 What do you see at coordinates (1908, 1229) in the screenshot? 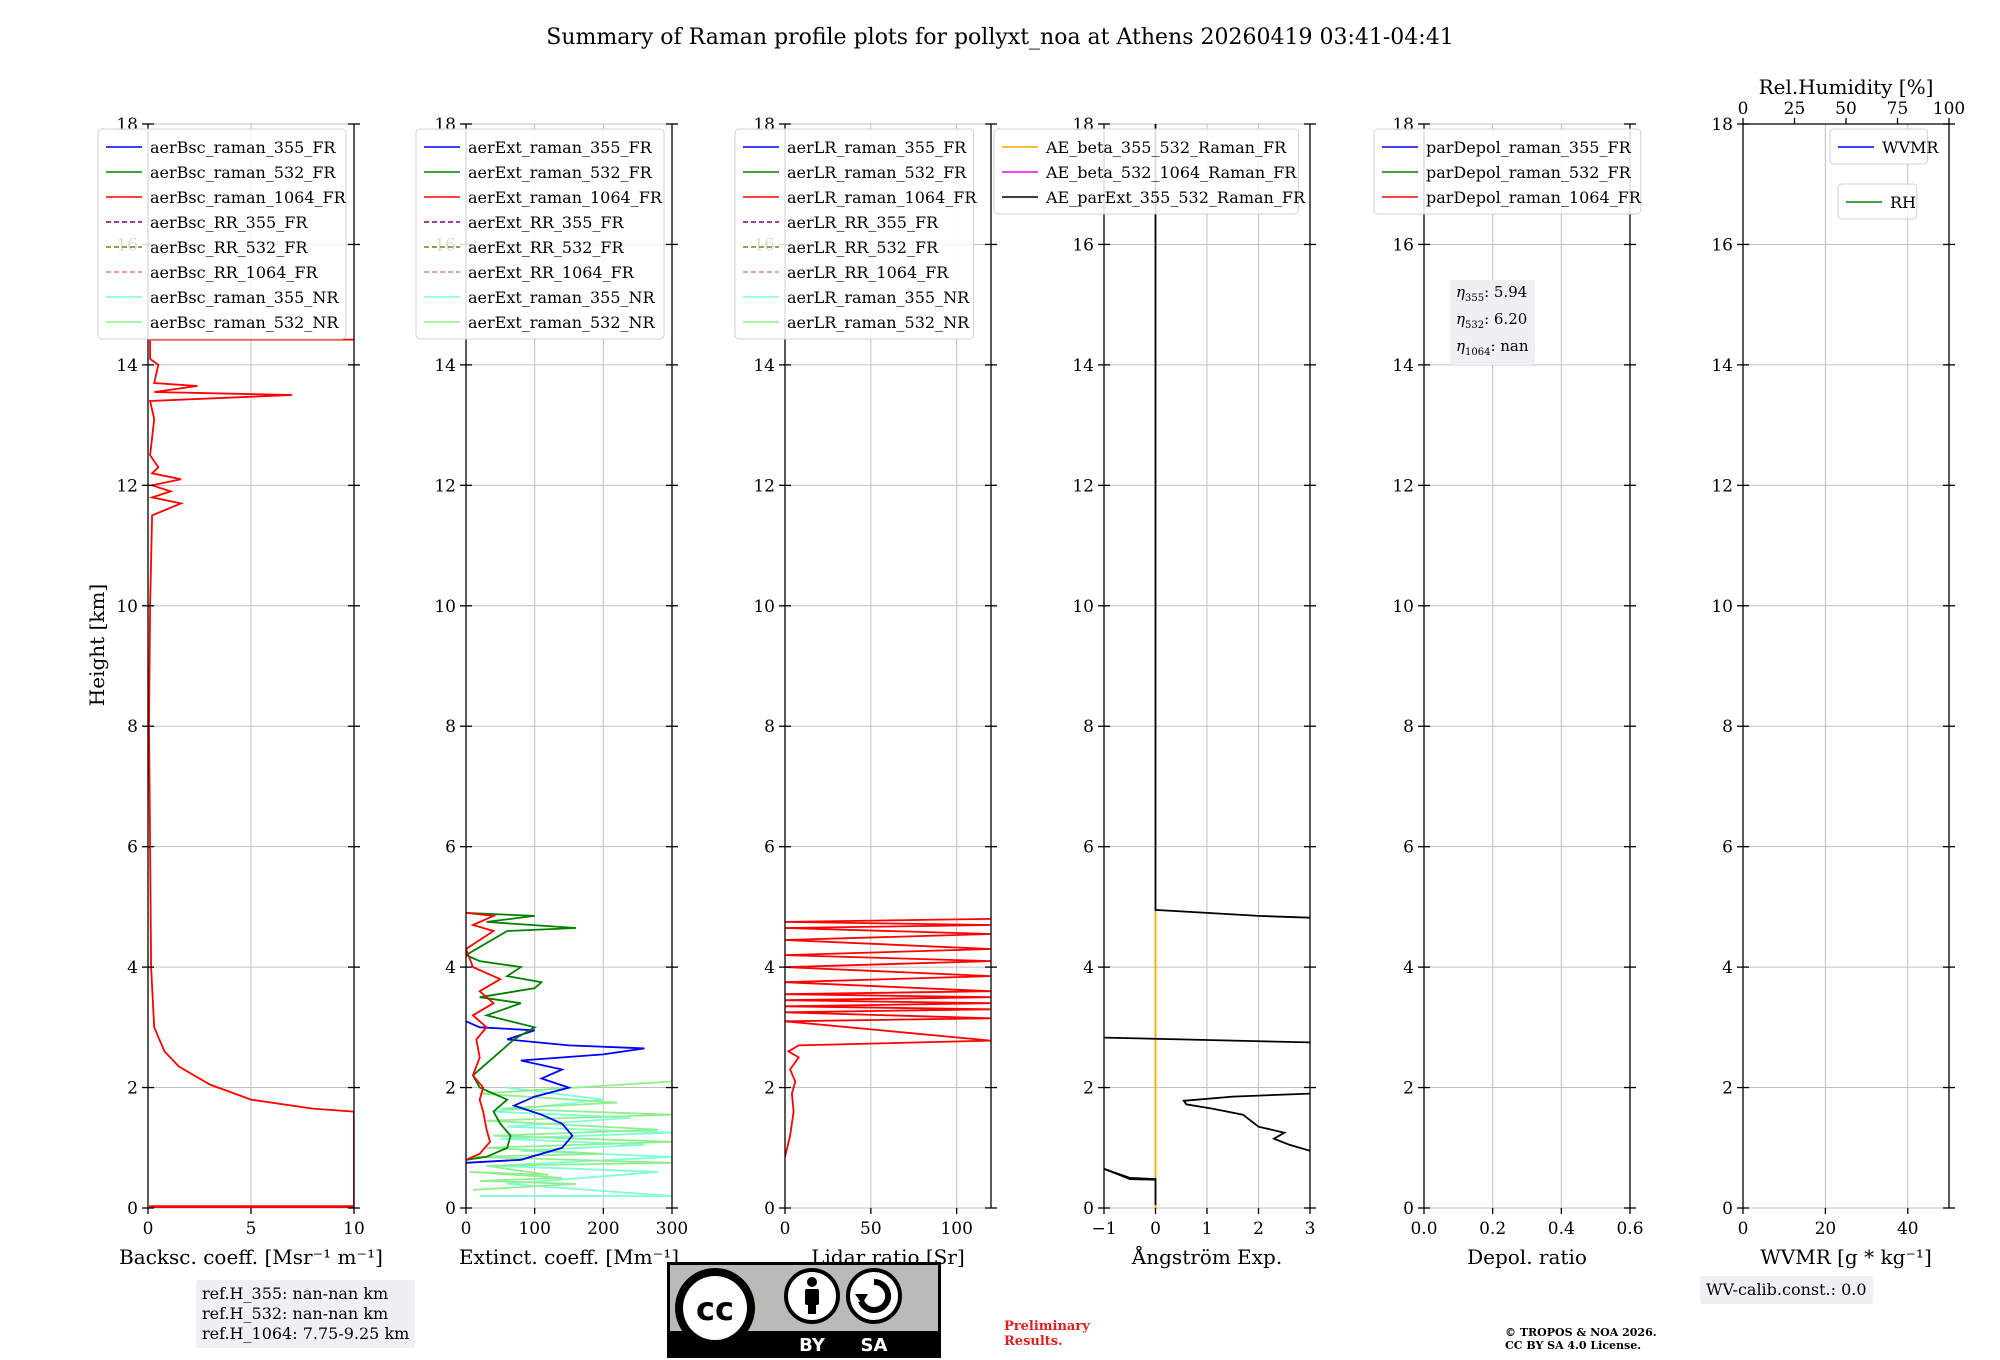
I see `x-tick-label: 40` at bounding box center [1908, 1229].